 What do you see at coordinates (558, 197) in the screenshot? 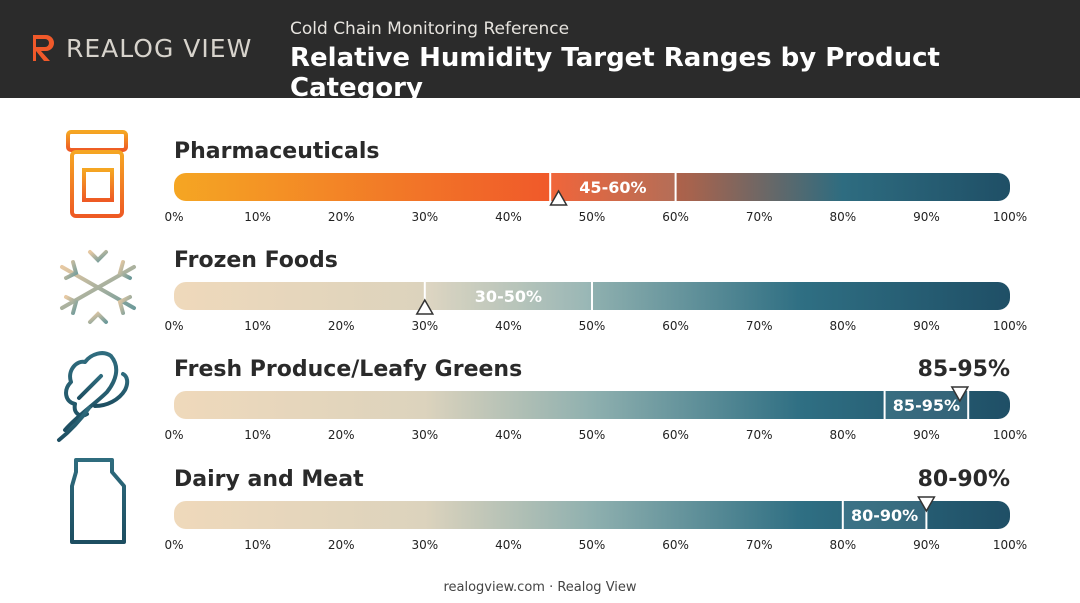
I see `marker-triangle-pharmaceuticals` at bounding box center [558, 197].